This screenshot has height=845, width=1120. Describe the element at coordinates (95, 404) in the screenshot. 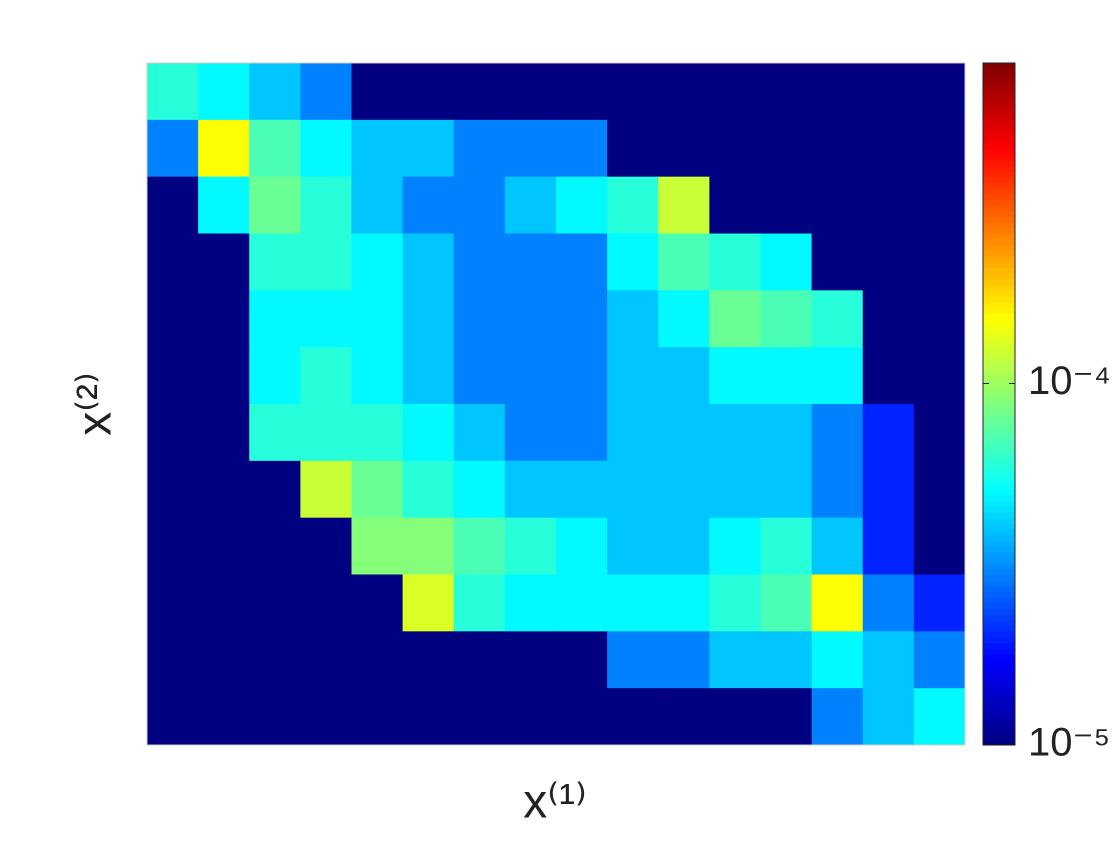

I see `y-axis-label: x⁽²⁾` at that location.